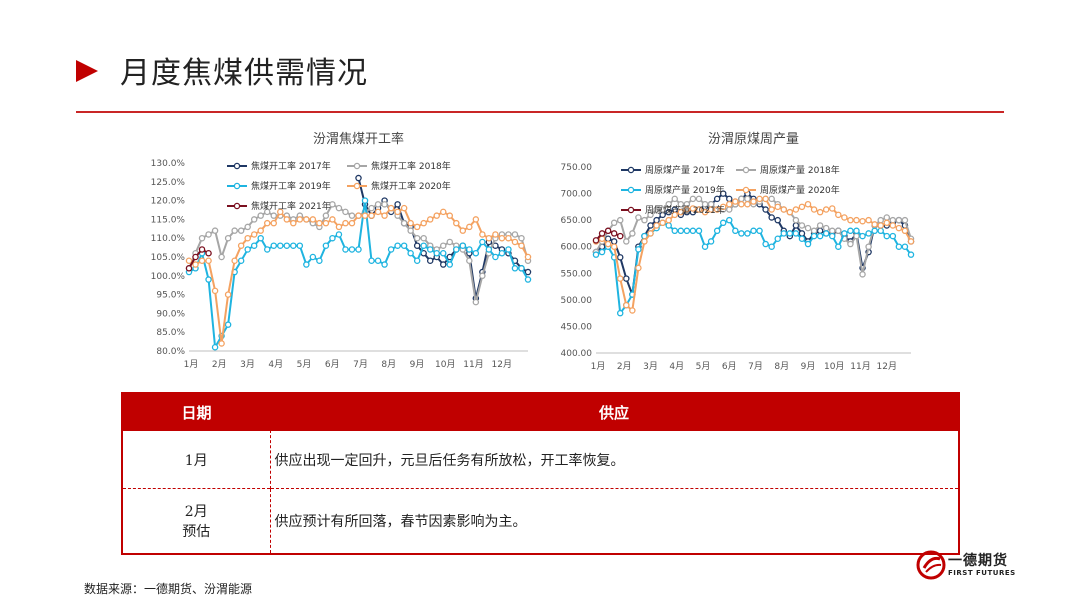 This screenshot has height=608, width=1080. I want to click on legend-label: 周原煤产量 2017年, so click(685, 170).